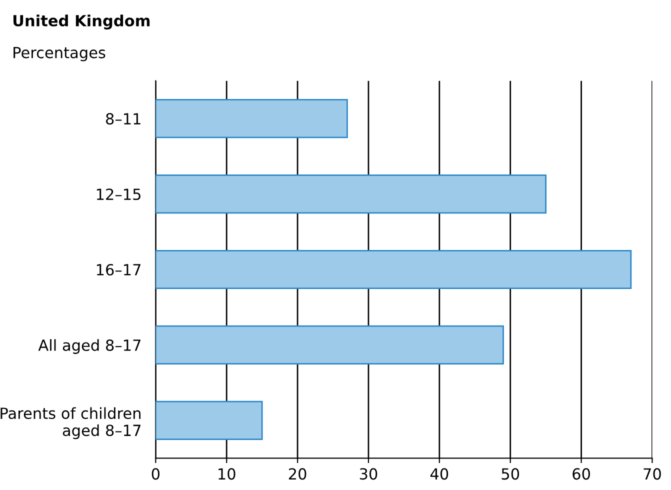 Image resolution: width=671 pixels, height=490 pixels. Describe the element at coordinates (369, 474) in the screenshot. I see `x-tick-label: 30` at that location.